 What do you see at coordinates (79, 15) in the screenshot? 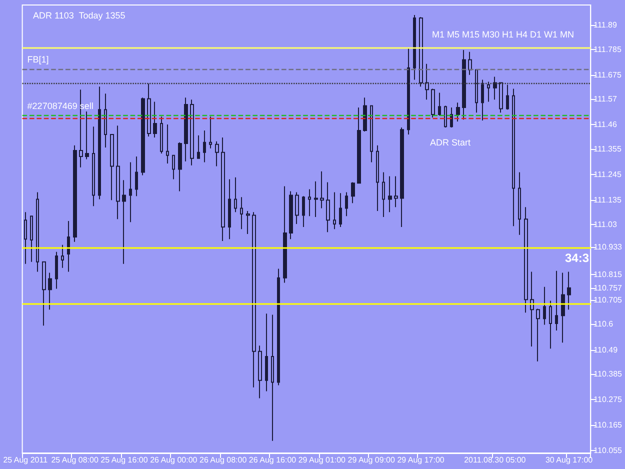
I see `text: ADR 1103 Today 1355` at bounding box center [79, 15].